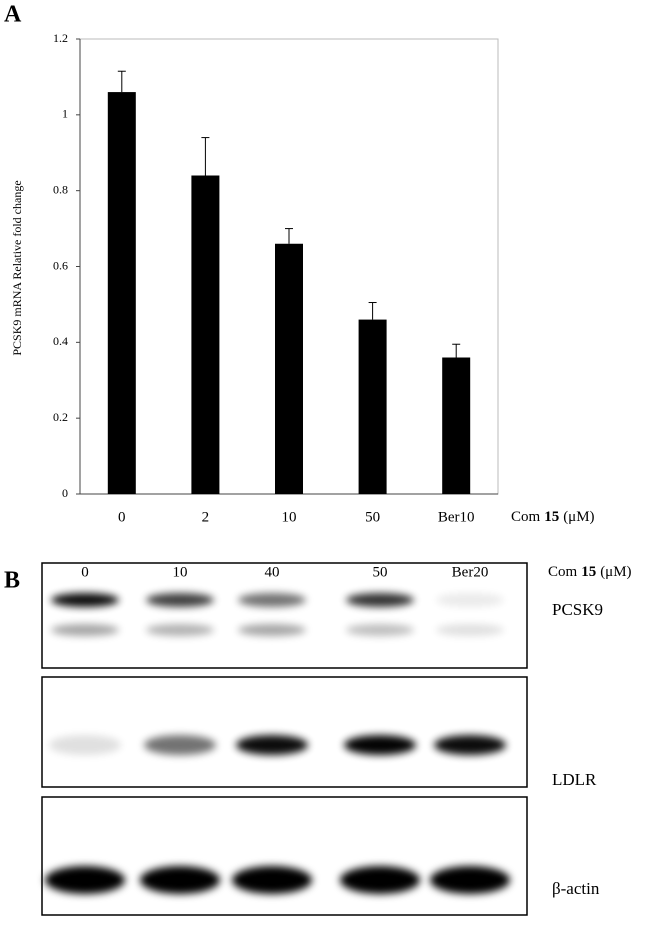 The image size is (665, 944). Describe the element at coordinates (60, 265) in the screenshot. I see `y-tick-label: 0.6` at that location.